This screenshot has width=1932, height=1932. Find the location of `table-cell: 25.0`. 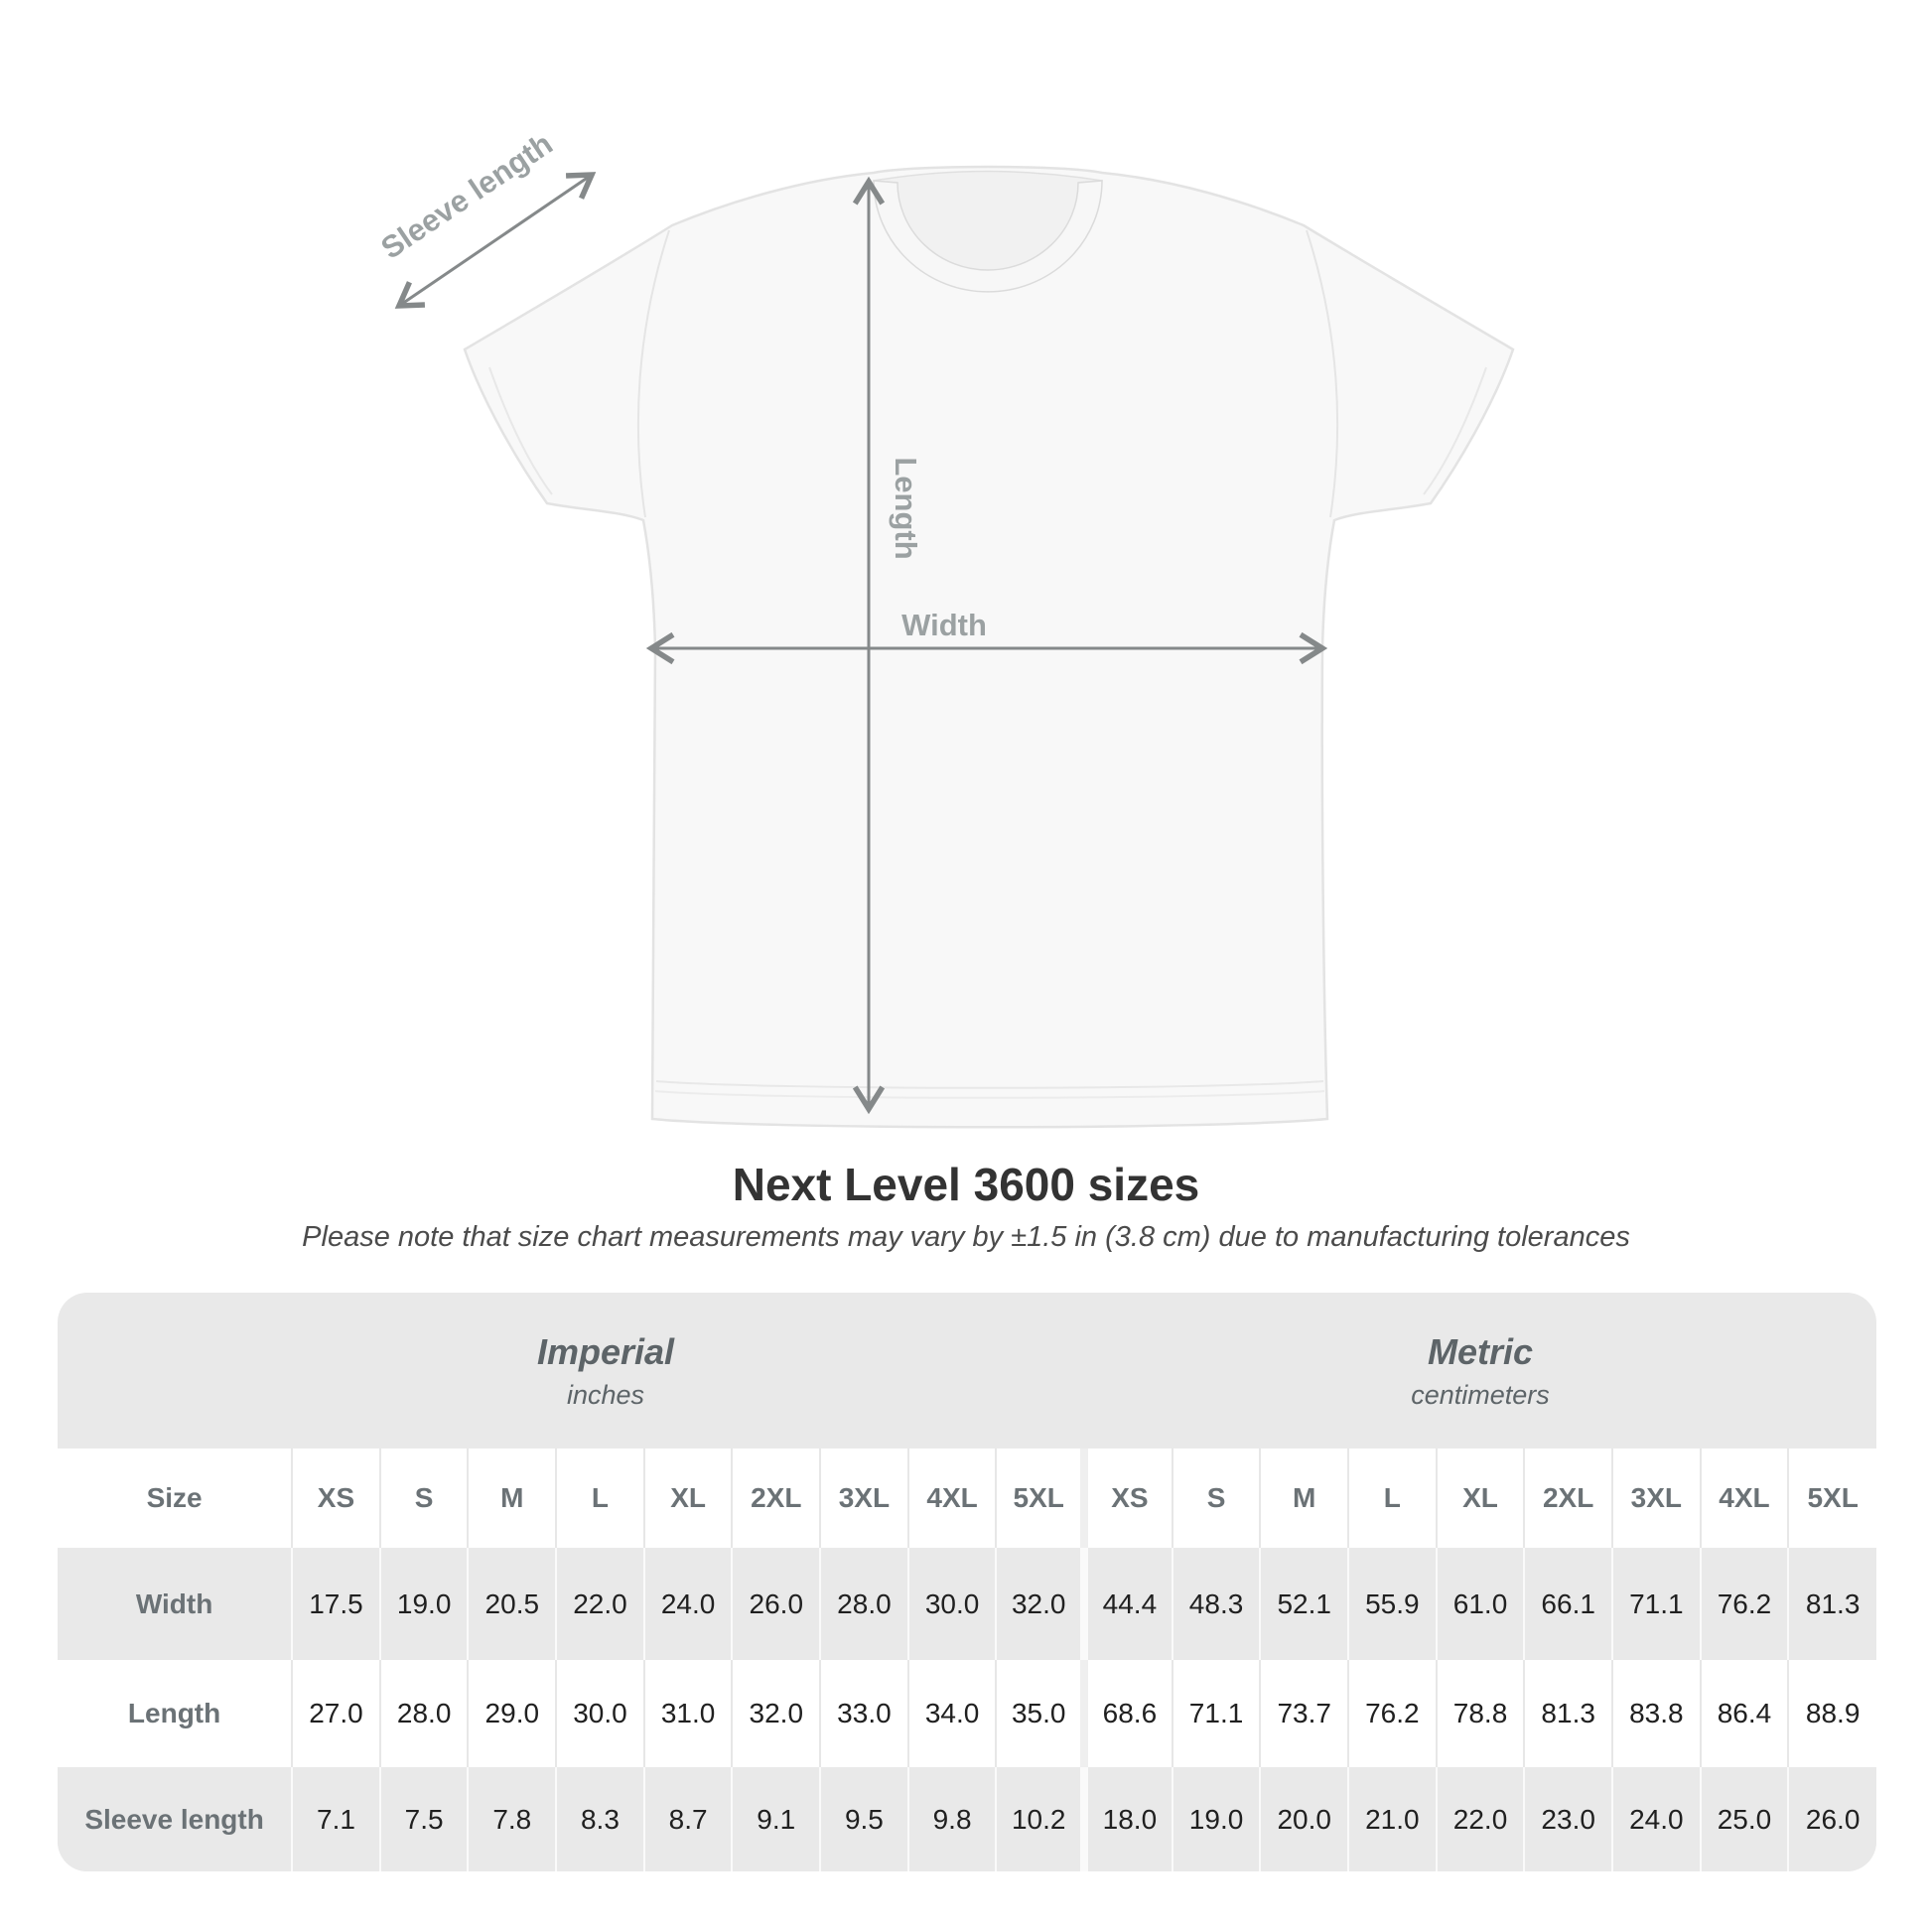

table-cell: 25.0 is located at coordinates (1744, 1819).